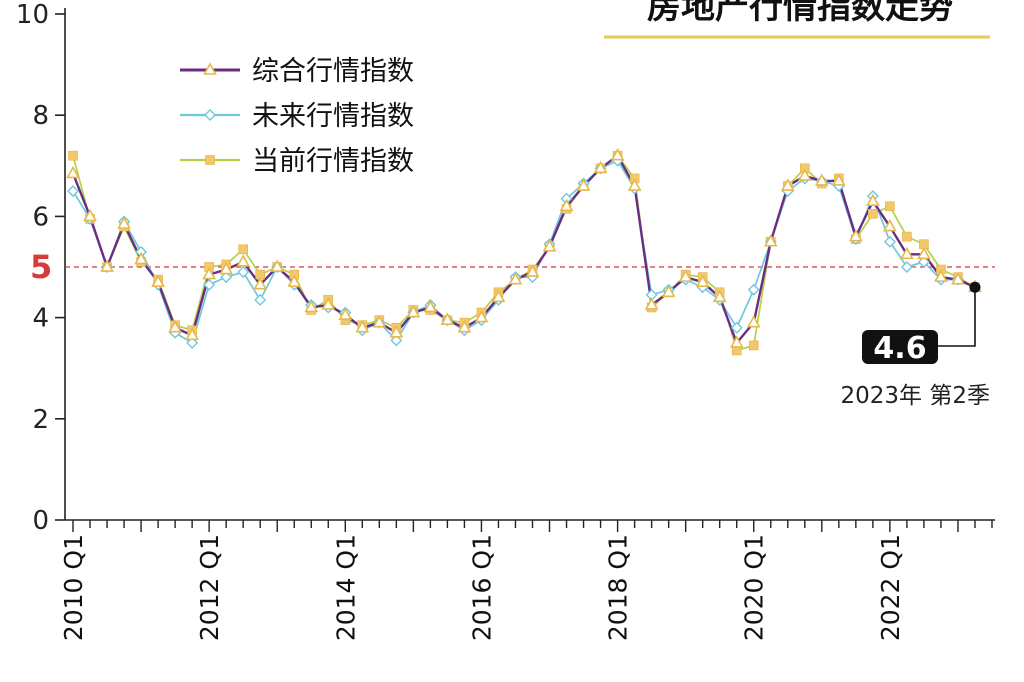  What do you see at coordinates (40, 116) in the screenshot?
I see `y-tick-label: 8` at bounding box center [40, 116].